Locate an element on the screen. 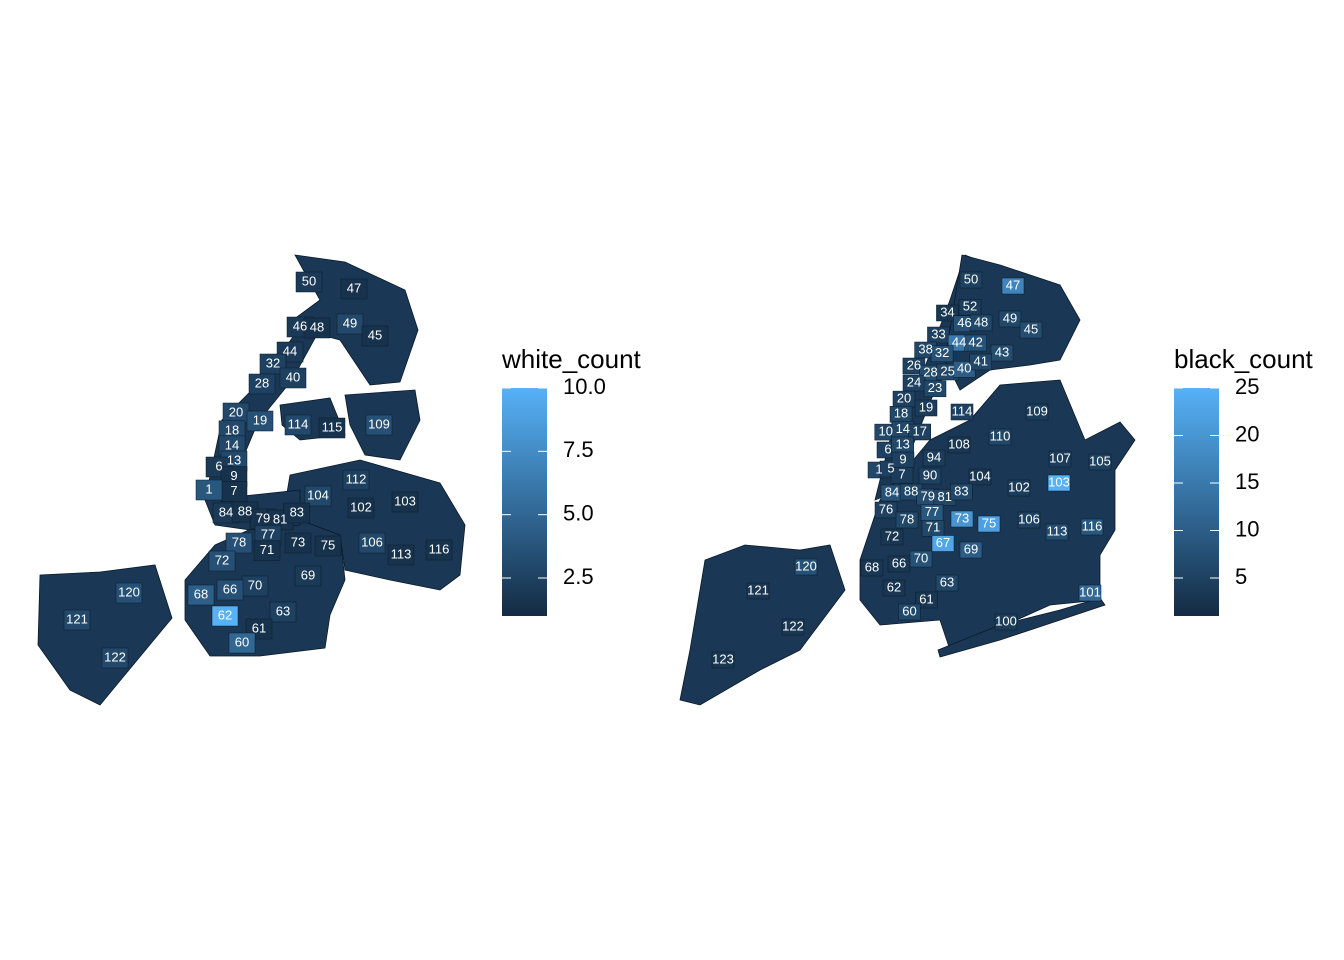 The height and width of the screenshot is (960, 1344). precinct-label: 52 is located at coordinates (970, 306).